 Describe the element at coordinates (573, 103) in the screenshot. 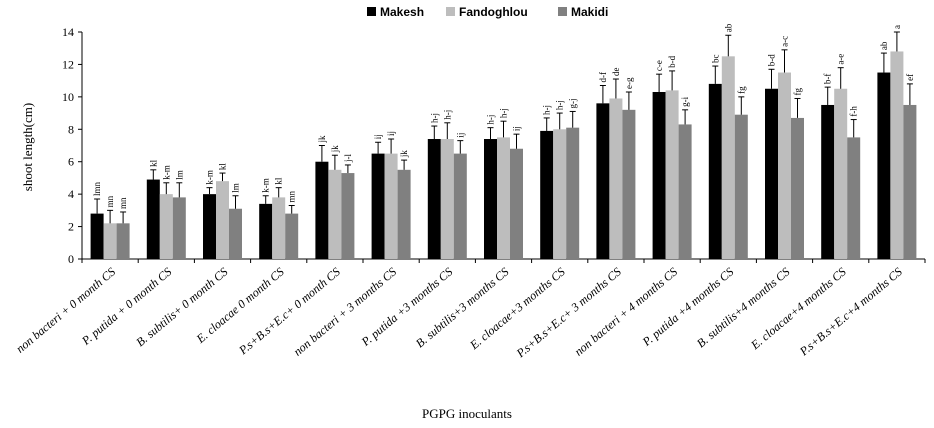

I see `significance-label: g-j` at that location.